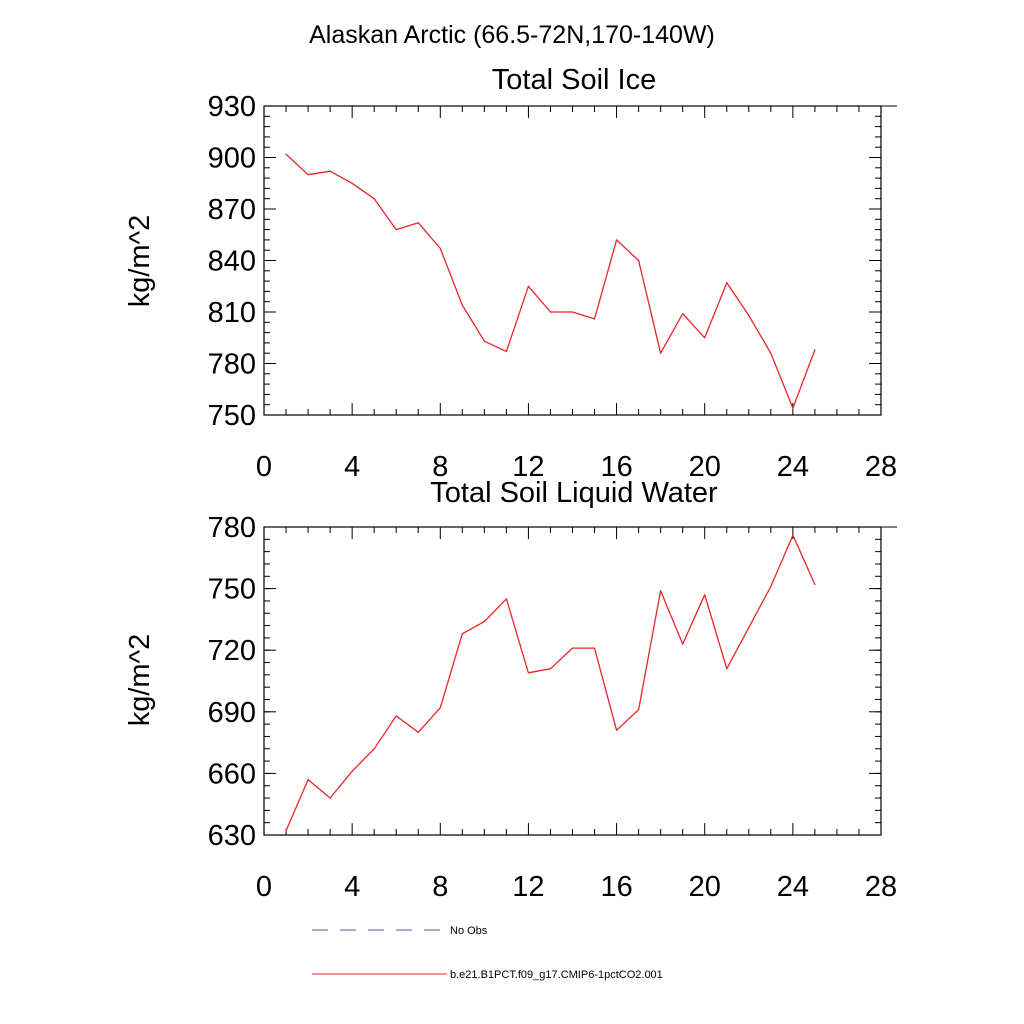 The height and width of the screenshot is (1024, 1024). What do you see at coordinates (616, 887) in the screenshot?
I see `liquid-water-x-tick-label: 16` at bounding box center [616, 887].